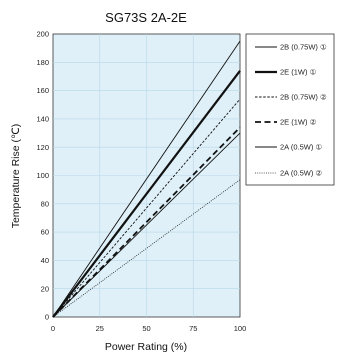 The height and width of the screenshot is (354, 337). I want to click on y-axis-label: Temperature Rise (℃), so click(16, 176).